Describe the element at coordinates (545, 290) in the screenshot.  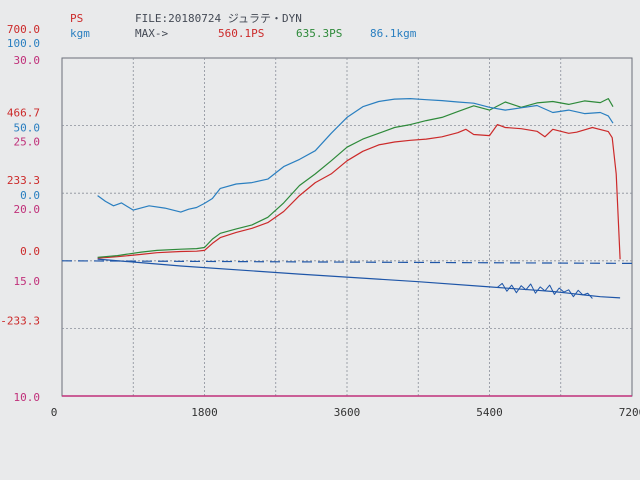
I see `loss-curve-noise` at that location.